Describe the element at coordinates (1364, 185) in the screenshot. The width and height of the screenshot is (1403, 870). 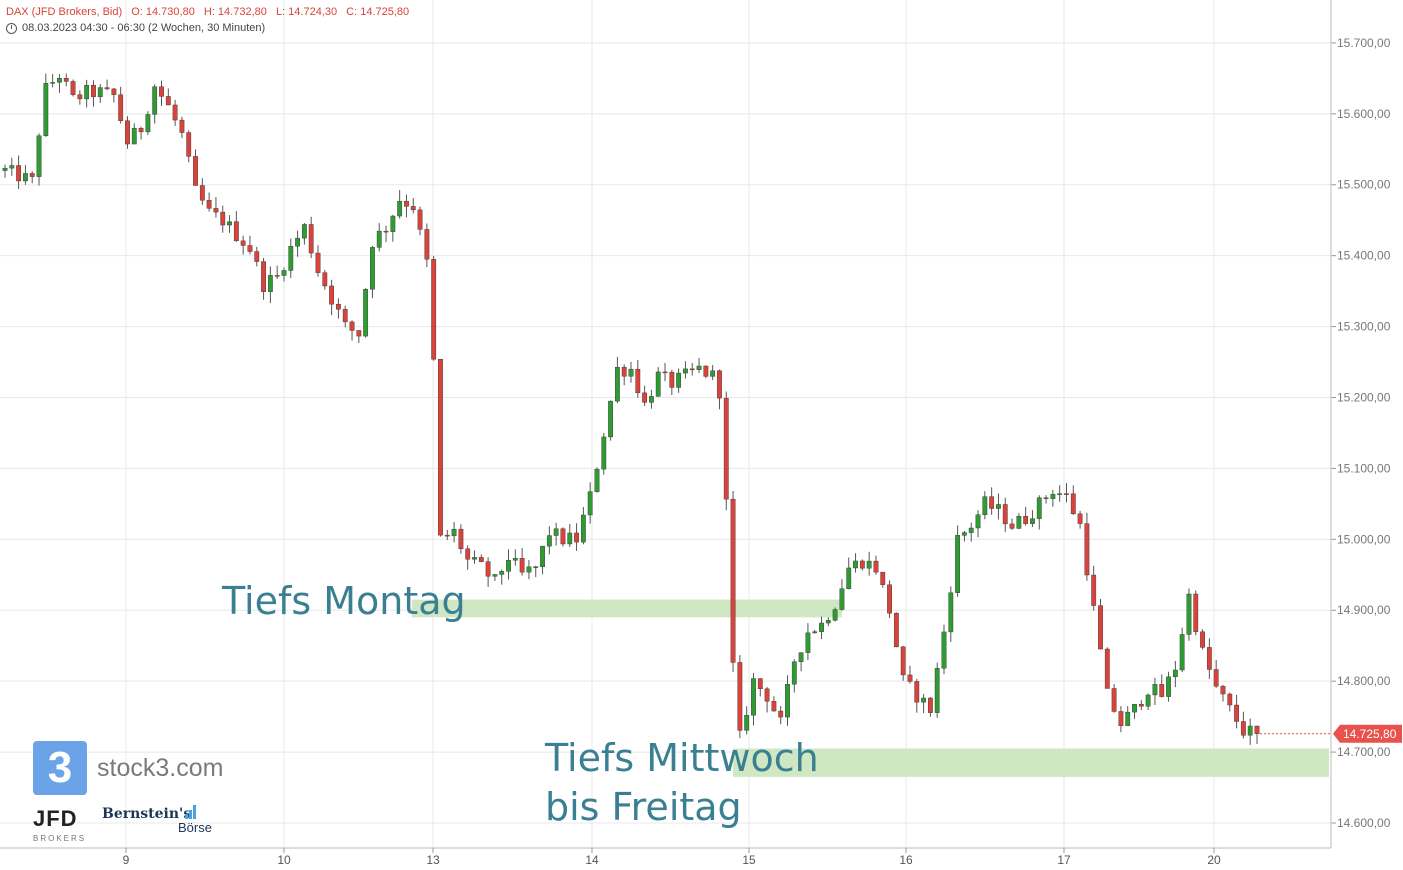
I see `y-tick-label: 15.500,00` at that location.